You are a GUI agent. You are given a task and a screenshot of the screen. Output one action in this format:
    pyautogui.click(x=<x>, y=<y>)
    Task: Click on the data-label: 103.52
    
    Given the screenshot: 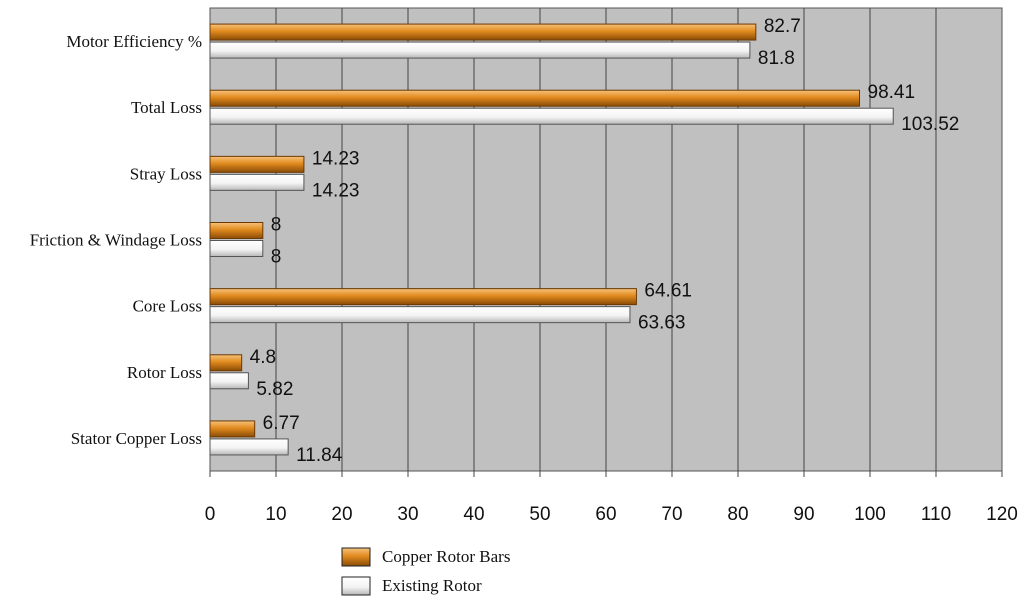 What is the action you would take?
    pyautogui.click(x=930, y=124)
    